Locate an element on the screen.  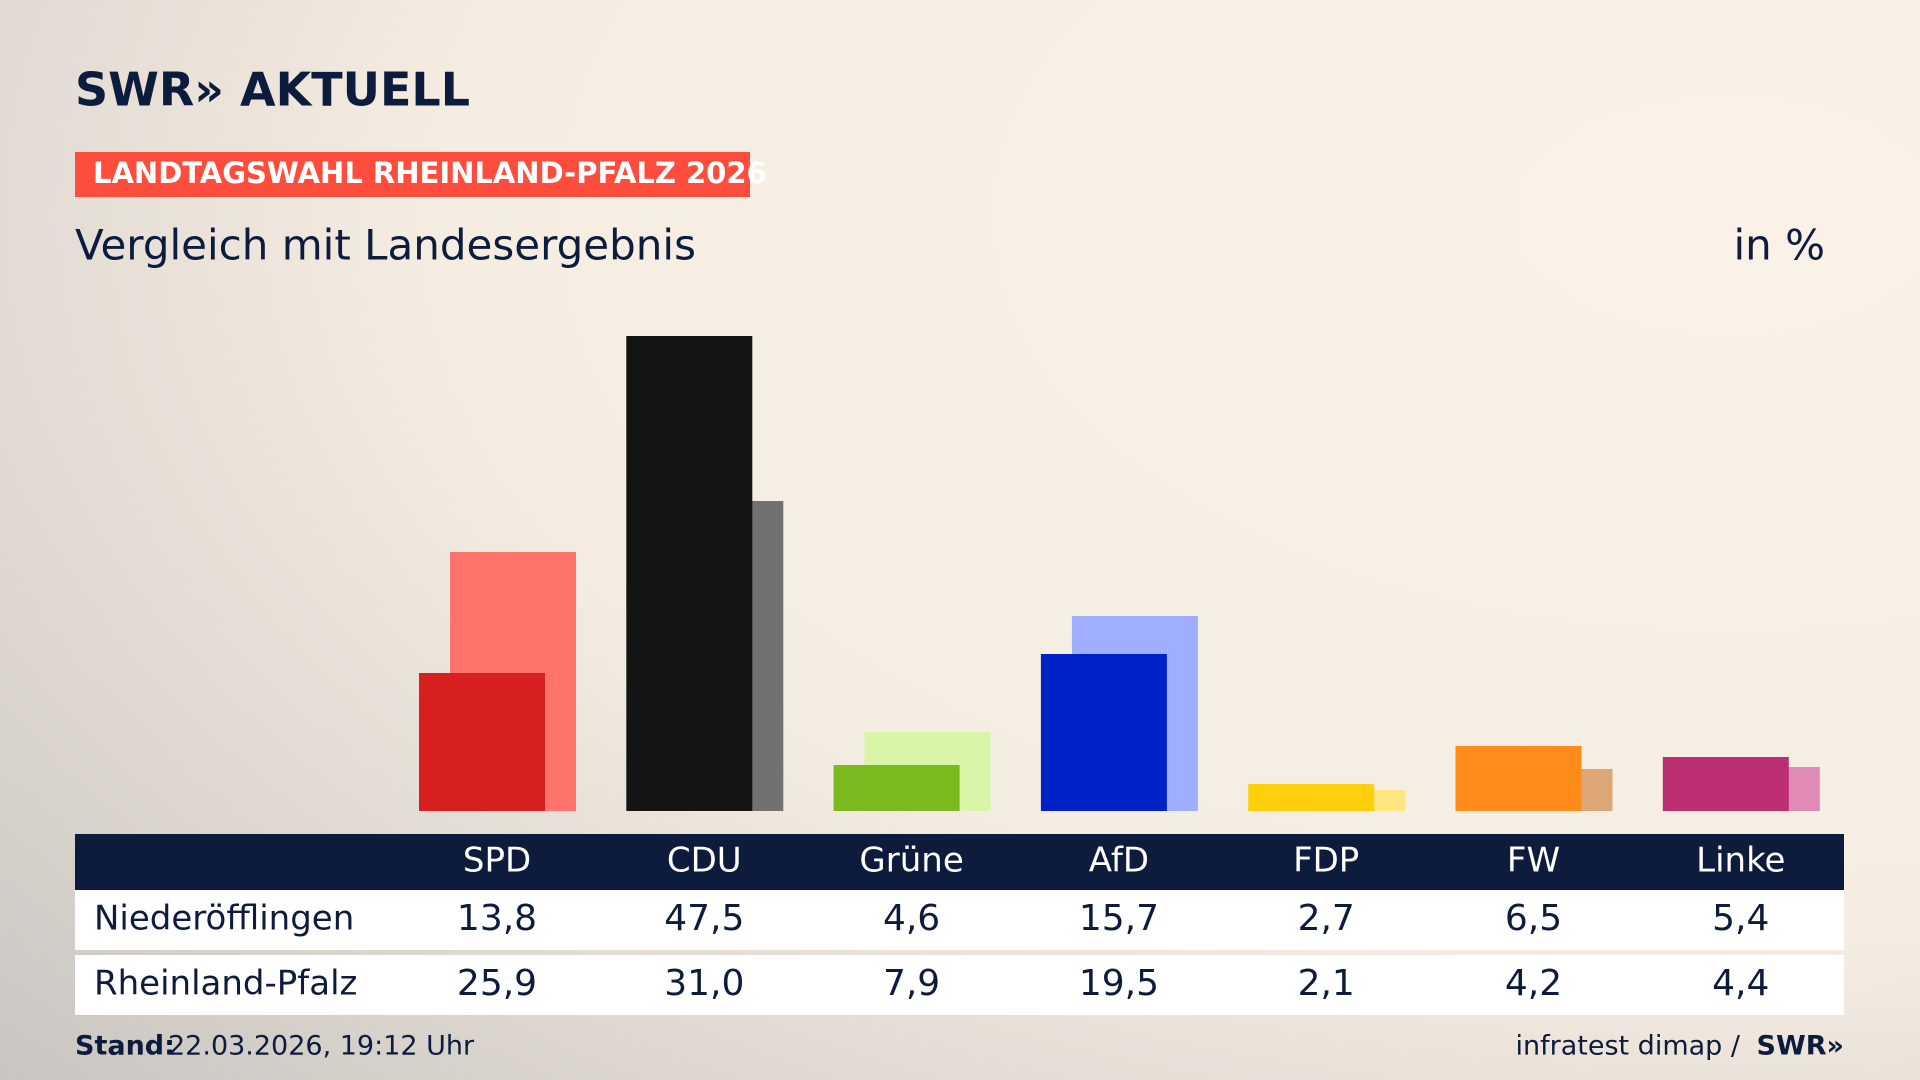
tag: LANDTAGSWAHL RHEINLAND-PFALZ 2026 is located at coordinates (430, 173).